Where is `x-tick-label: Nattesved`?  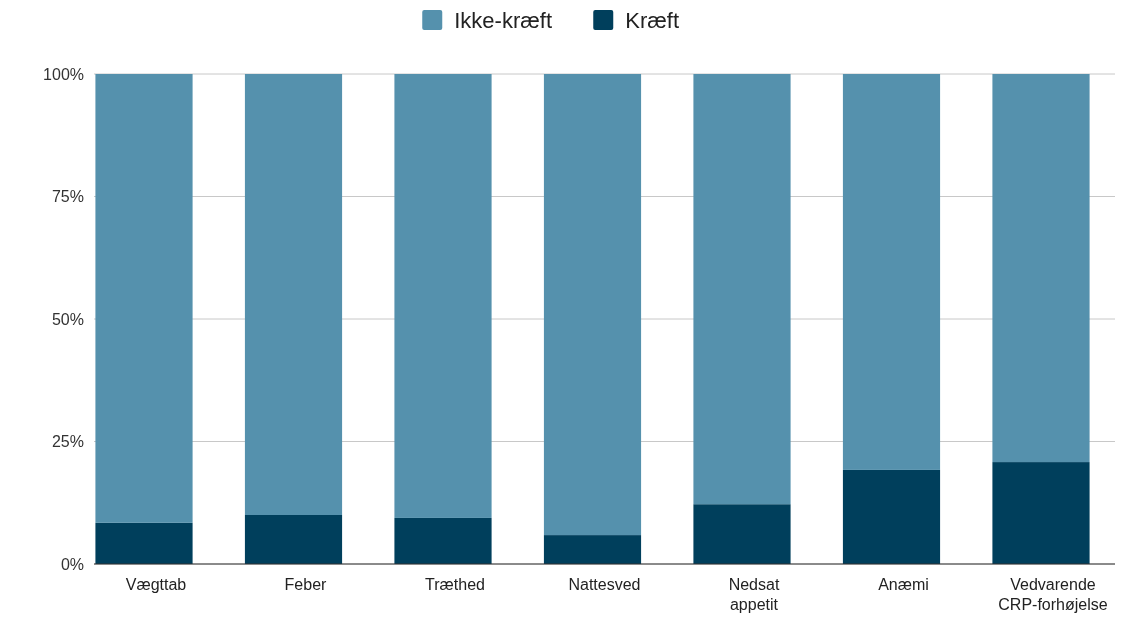
x-tick-label: Nattesved is located at coordinates (604, 584).